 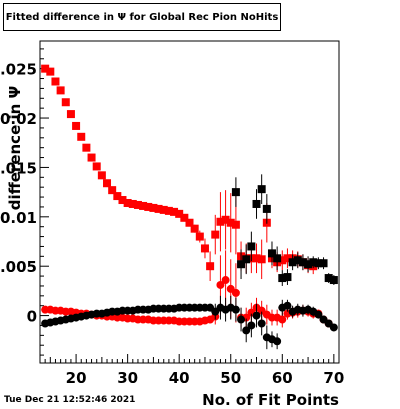 What do you see at coordinates (333, 378) in the screenshot?
I see `x-tick-label: 70` at bounding box center [333, 378].